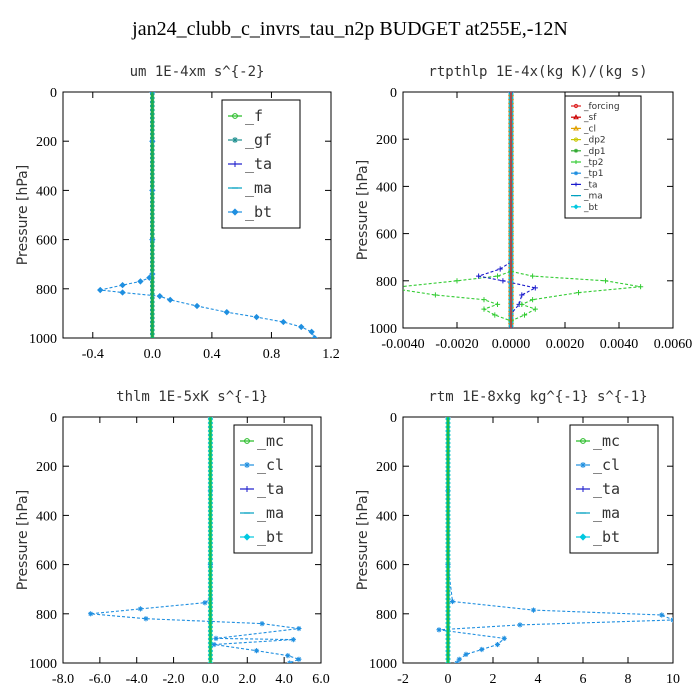  I want to click on legend: _forcing_sf_cl _dp2_dp1_tp2_tp1_ta _ma_bt, so click(603, 157).